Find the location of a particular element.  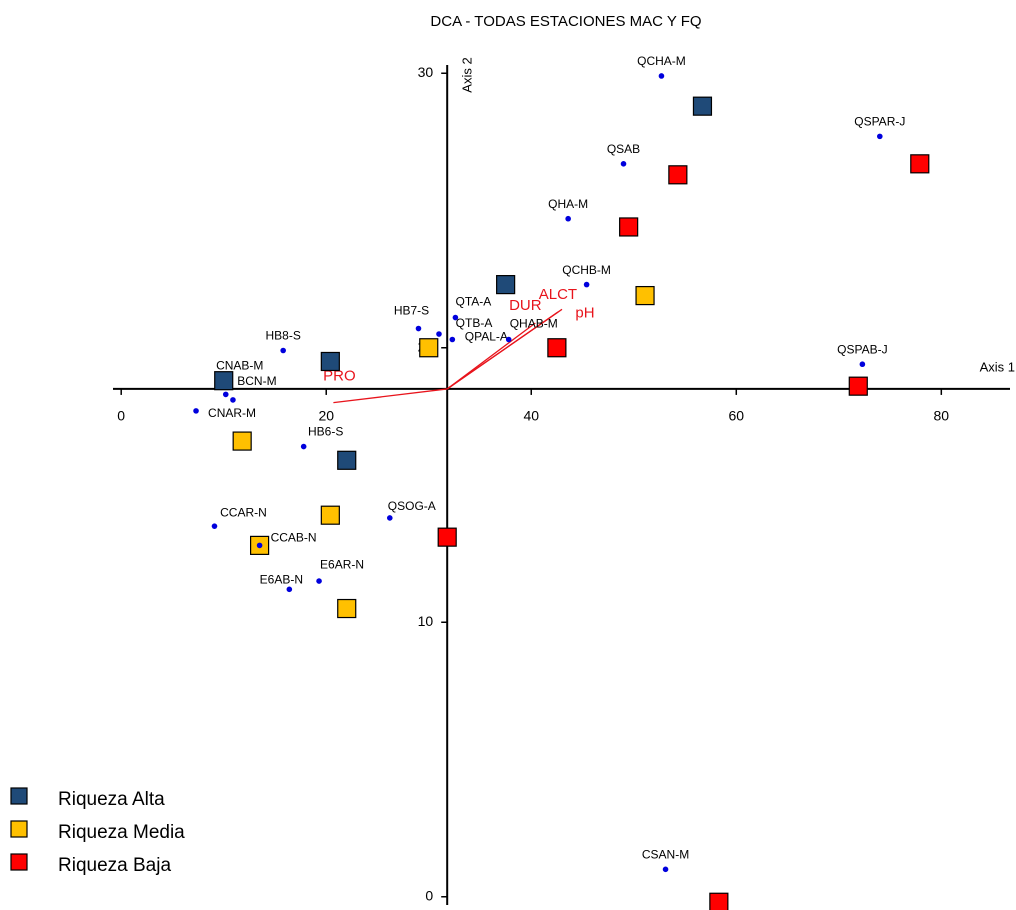

y-tick-label: 30 is located at coordinates (426, 72).